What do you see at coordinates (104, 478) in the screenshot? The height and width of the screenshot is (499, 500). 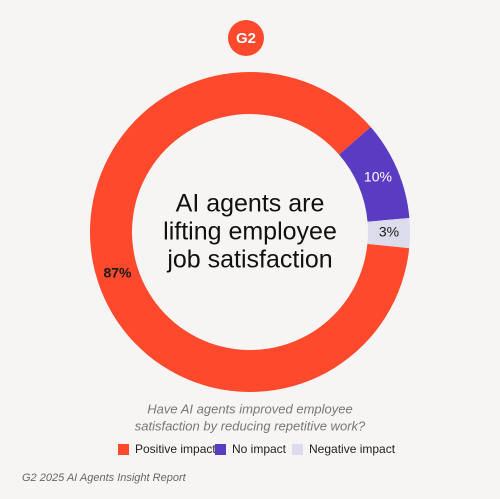 I see `source: G2 2025 AI Agents Insight Report` at bounding box center [104, 478].